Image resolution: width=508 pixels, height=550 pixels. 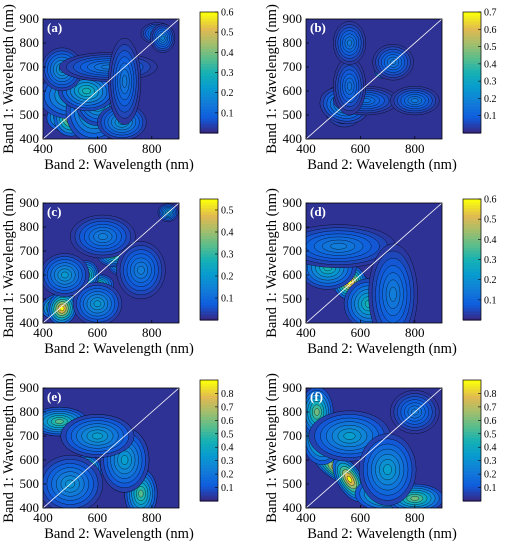 I want to click on colorbar-tick-label: 0.8, so click(x=490, y=394).